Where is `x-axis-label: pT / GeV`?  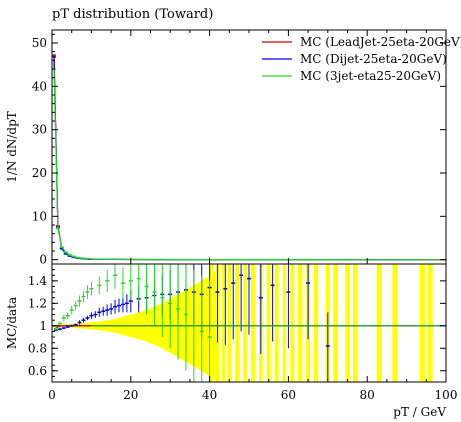 x-axis-label: pT / GeV is located at coordinates (419, 412).